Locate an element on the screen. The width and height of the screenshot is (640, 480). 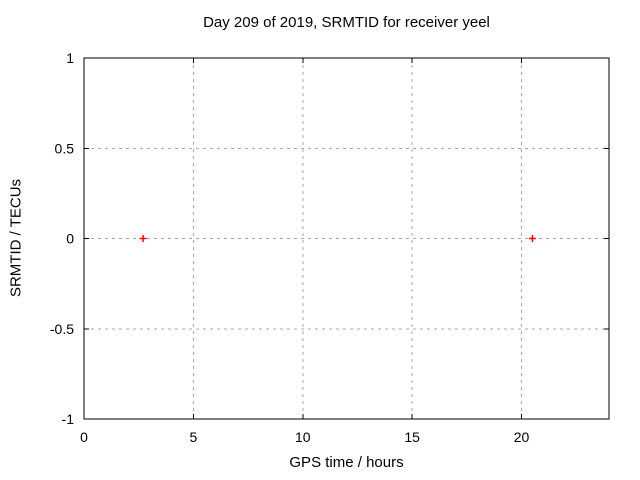
y-tick-label: 1 is located at coordinates (70, 58).